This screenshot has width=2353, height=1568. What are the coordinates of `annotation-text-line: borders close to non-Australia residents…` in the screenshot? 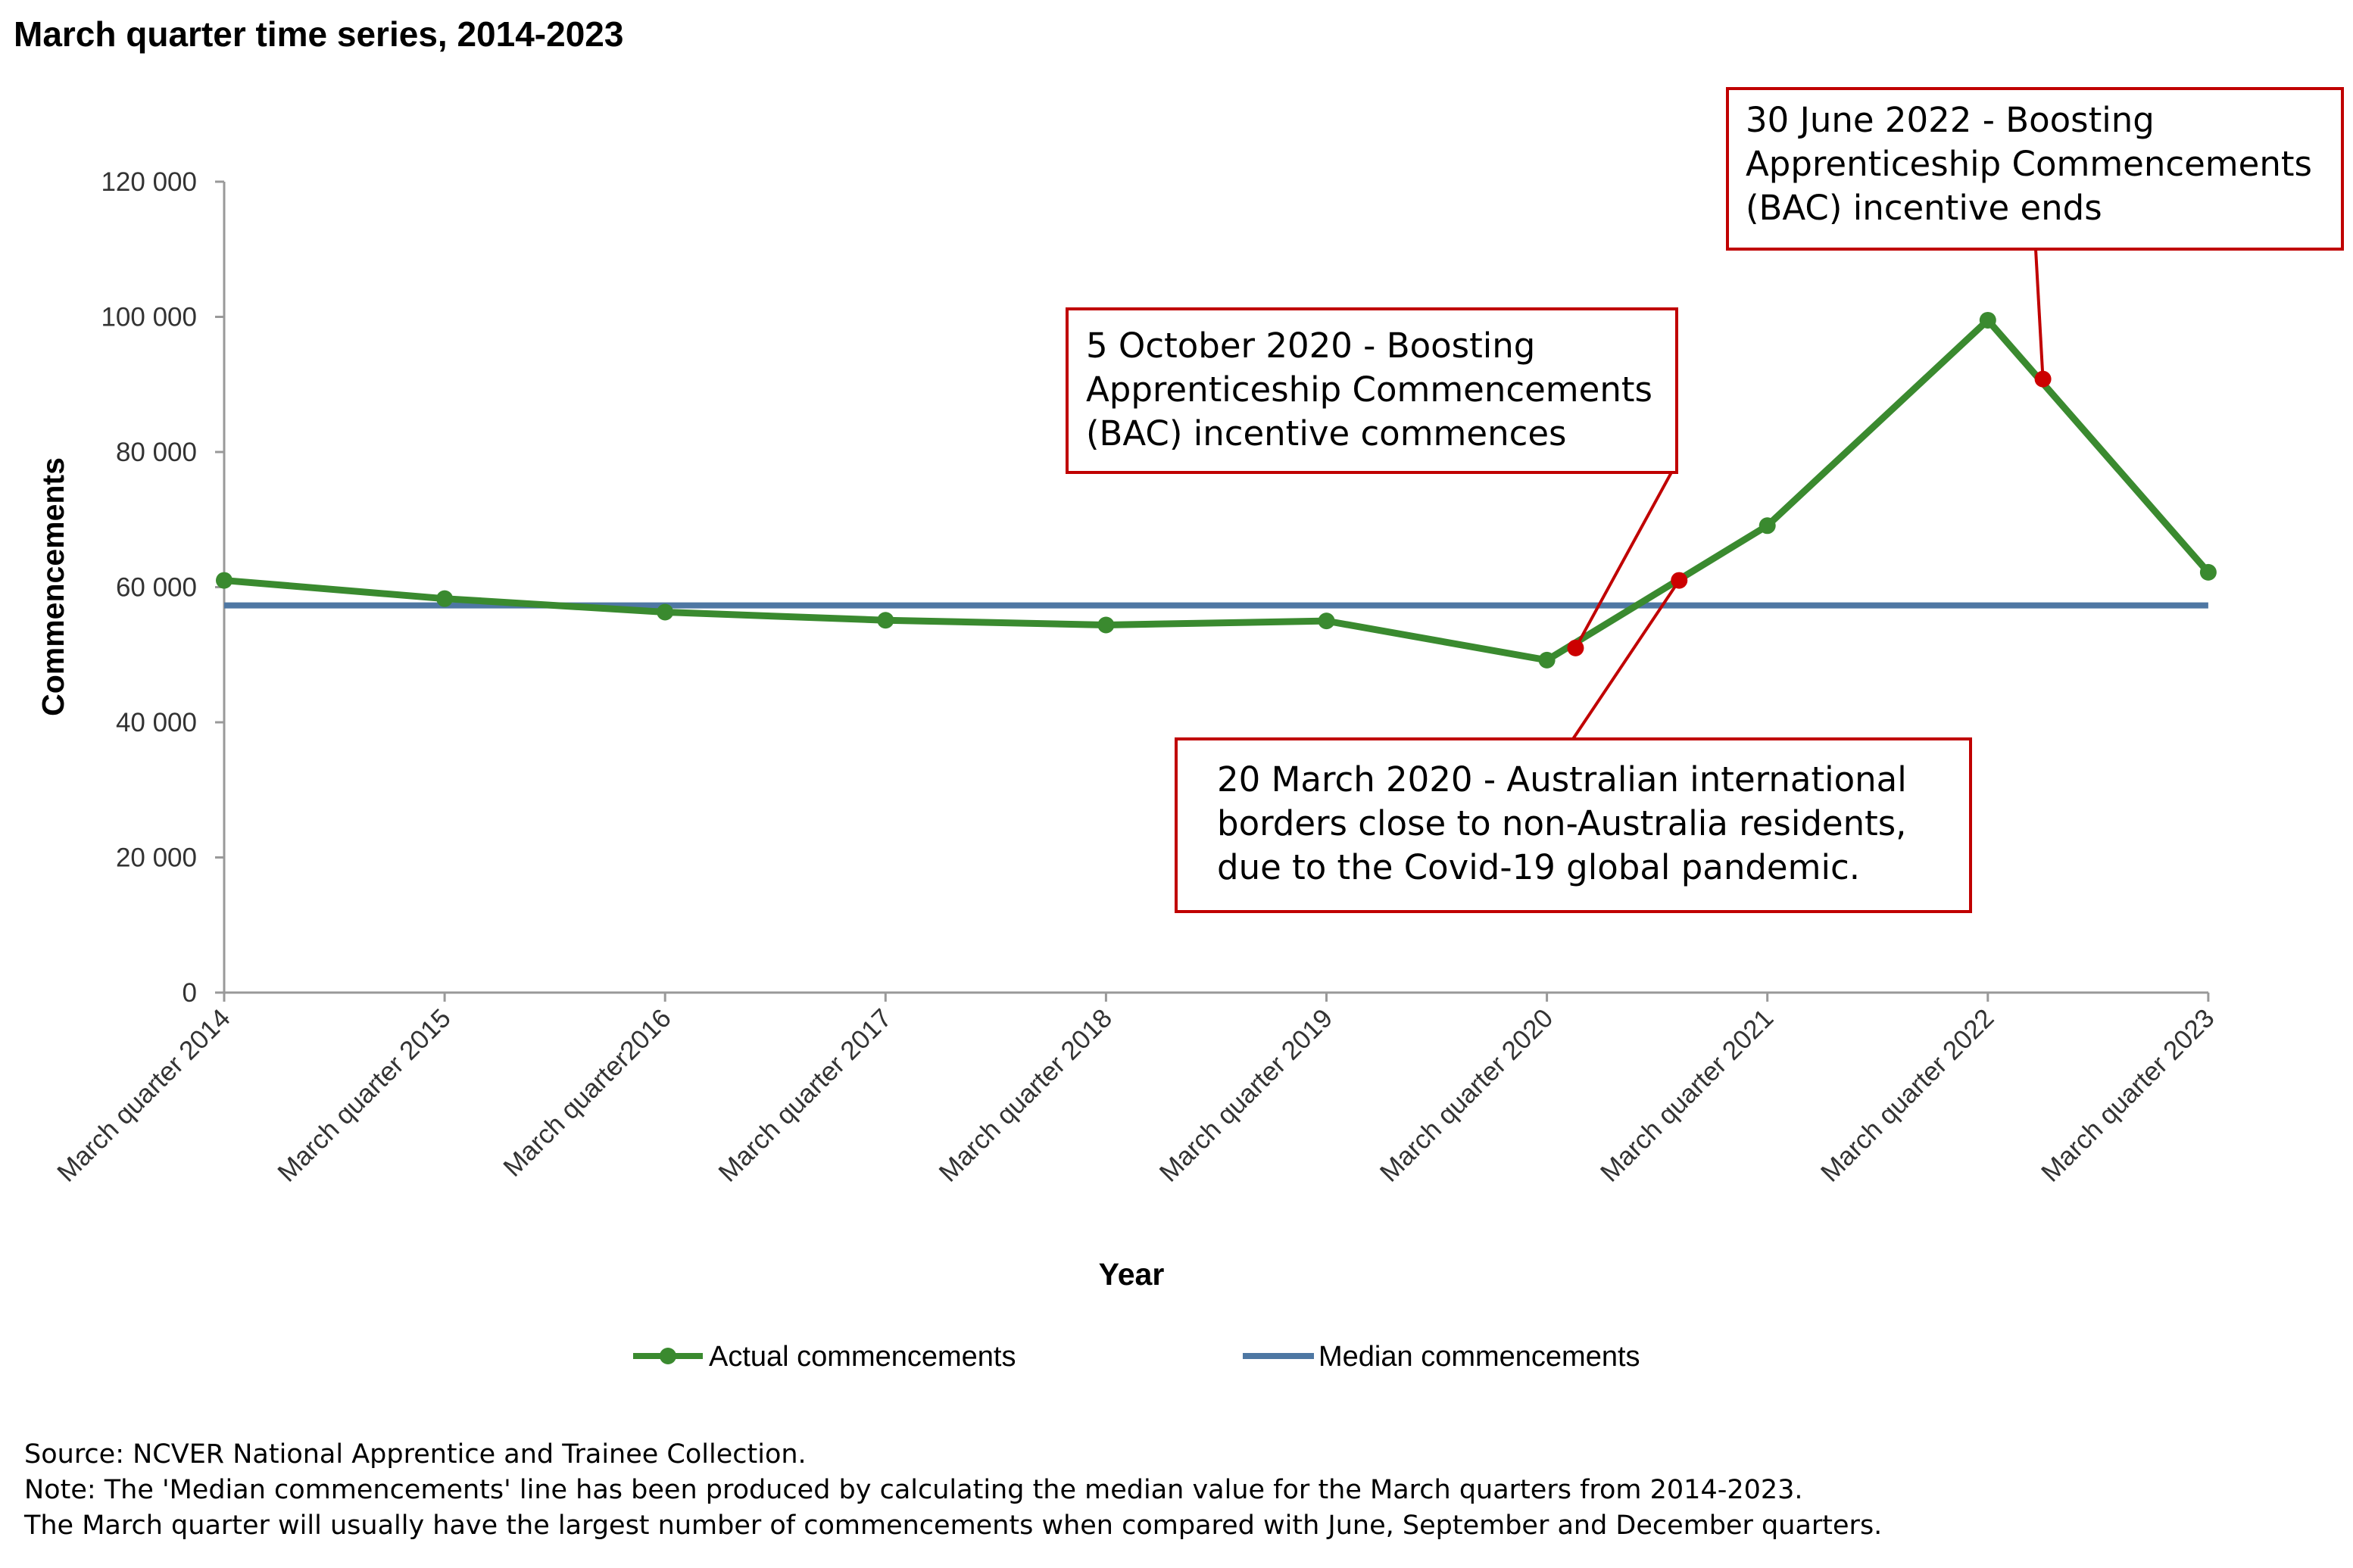 It's located at (1561, 823).